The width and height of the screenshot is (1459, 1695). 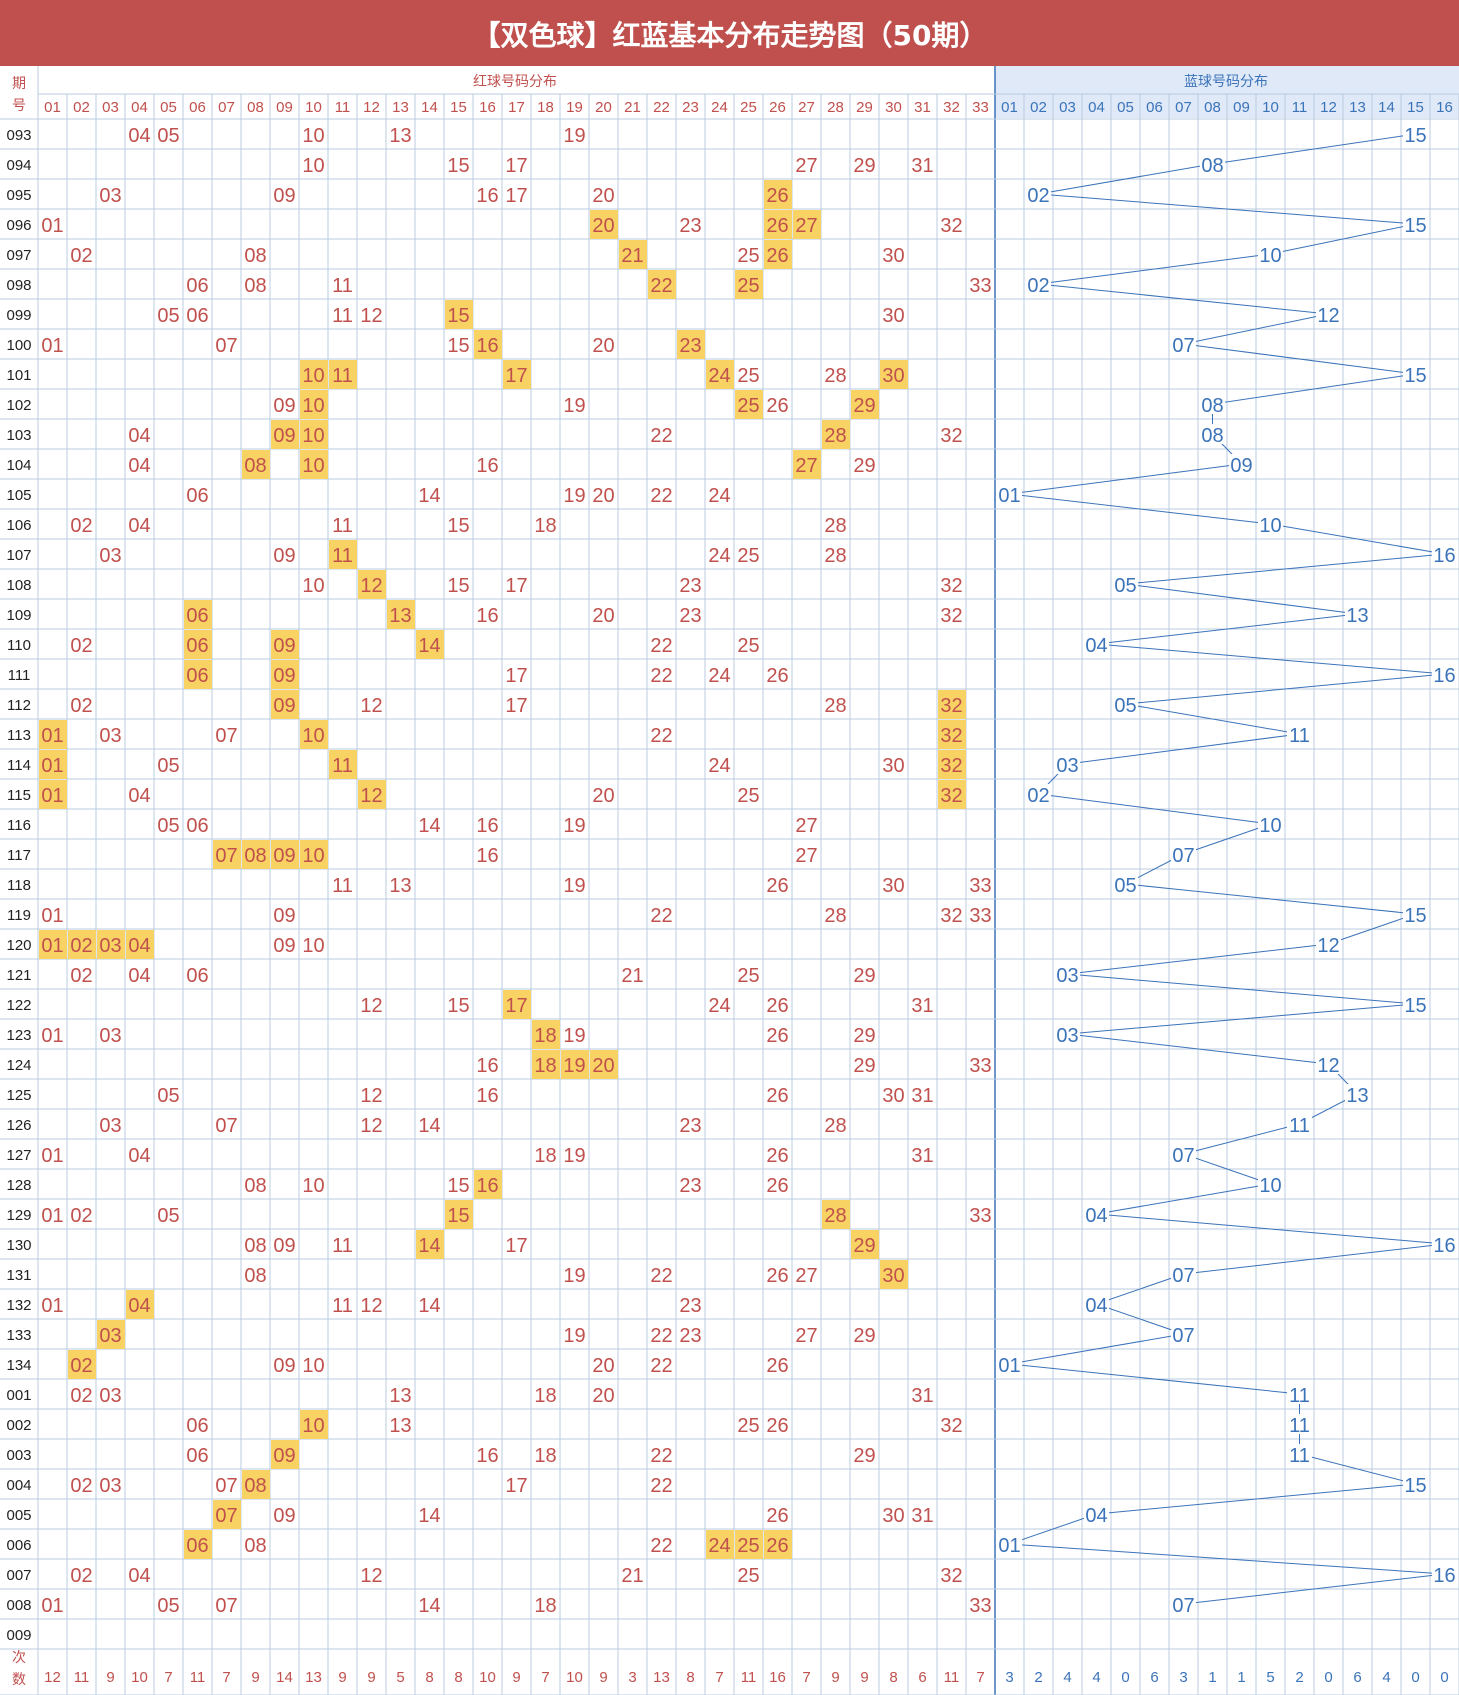 What do you see at coordinates (1009, 1677) in the screenshot?
I see `blue-count: 3` at bounding box center [1009, 1677].